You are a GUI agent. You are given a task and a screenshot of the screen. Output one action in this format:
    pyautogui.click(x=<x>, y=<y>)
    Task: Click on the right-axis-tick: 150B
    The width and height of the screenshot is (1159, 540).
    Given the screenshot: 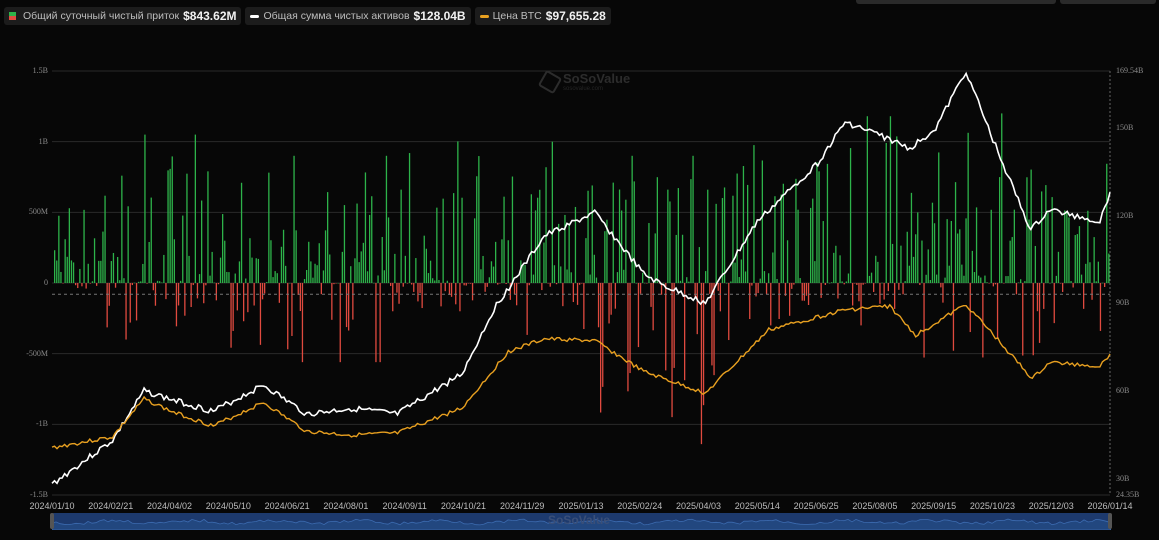 What is the action you would take?
    pyautogui.click(x=1125, y=128)
    